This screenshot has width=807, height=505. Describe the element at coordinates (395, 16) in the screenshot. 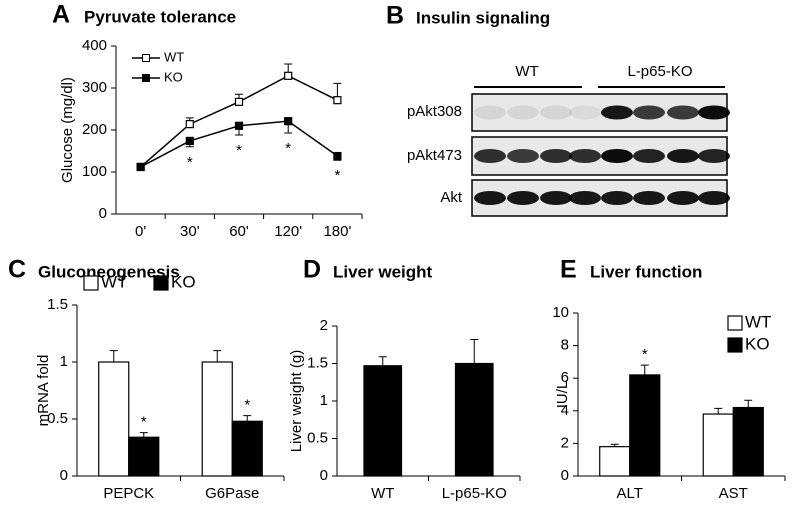

I see `panel-letter: B` at that location.